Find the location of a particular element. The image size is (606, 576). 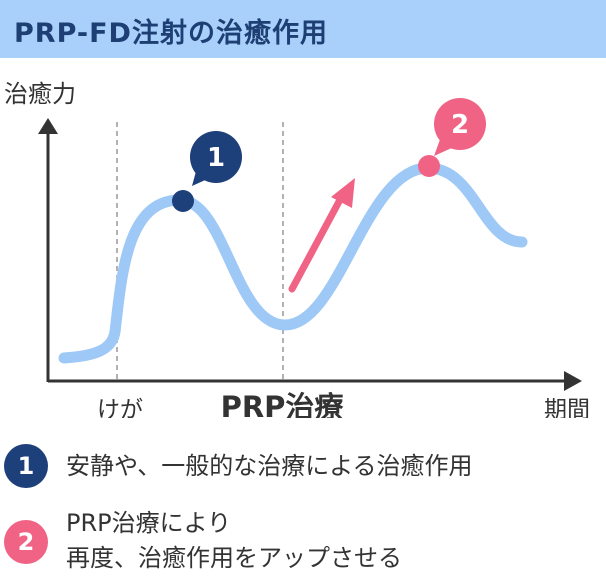

y-axis-label: 治癒力 is located at coordinates (40, 94).